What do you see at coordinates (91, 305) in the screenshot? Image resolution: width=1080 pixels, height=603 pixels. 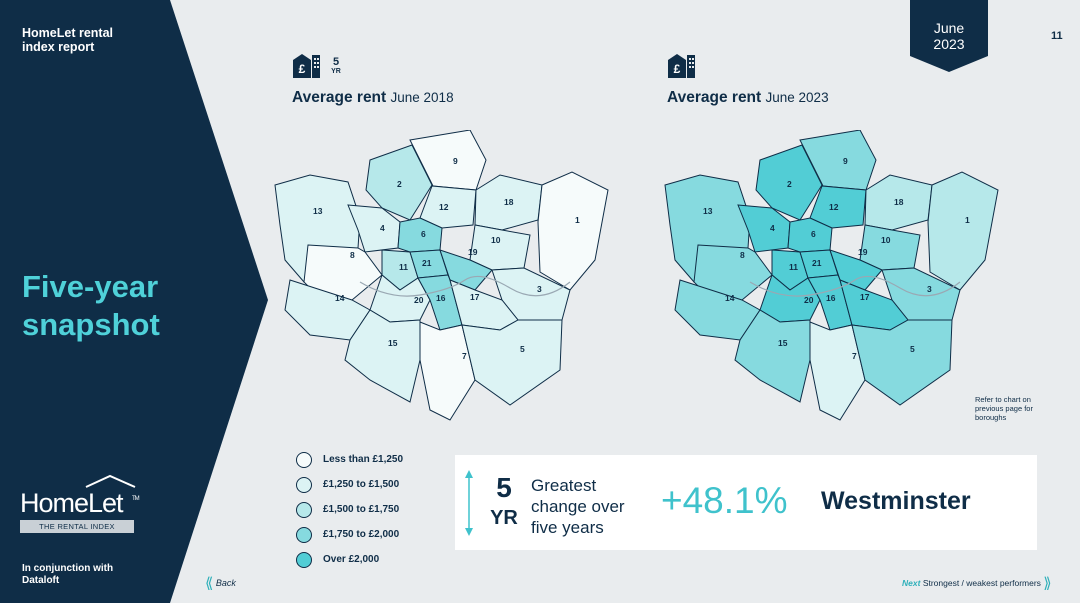 I see `page-heading: Five-year snapshot` at bounding box center [91, 305].